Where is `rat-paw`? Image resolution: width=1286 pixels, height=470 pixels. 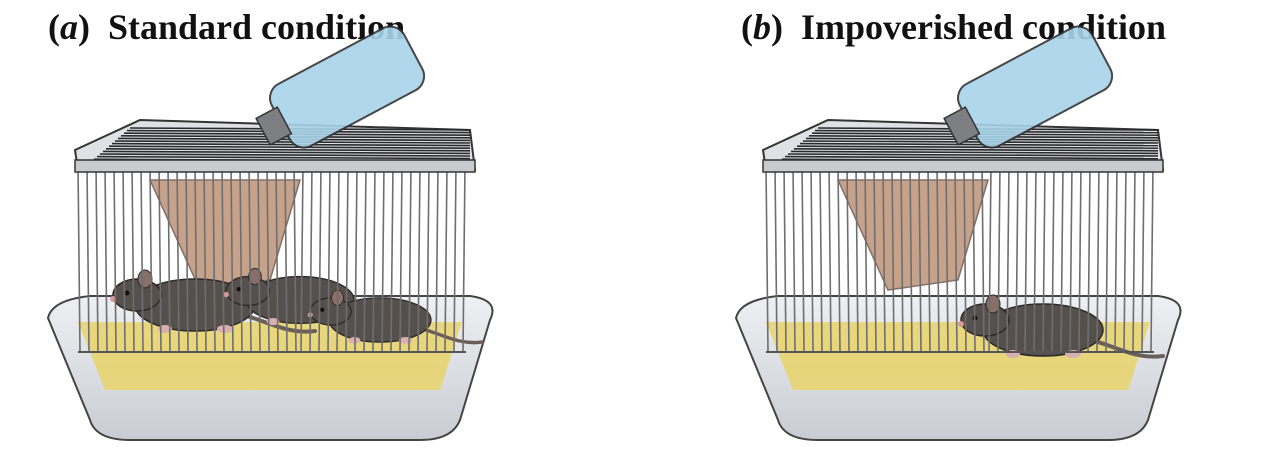
rat-paw is located at coordinates (225, 329).